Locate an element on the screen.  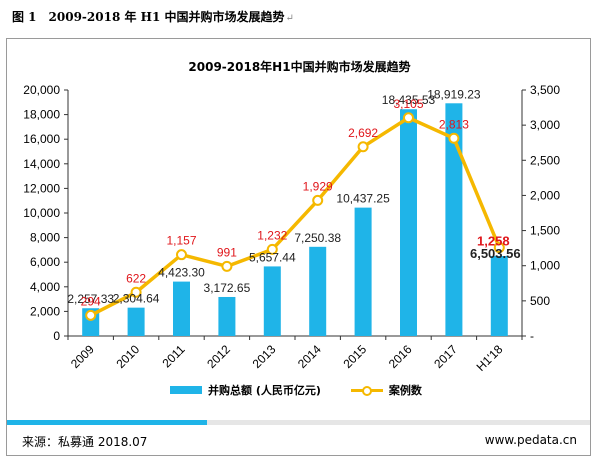
y-right-tick-label: 3,000 is located at coordinates (545, 125).